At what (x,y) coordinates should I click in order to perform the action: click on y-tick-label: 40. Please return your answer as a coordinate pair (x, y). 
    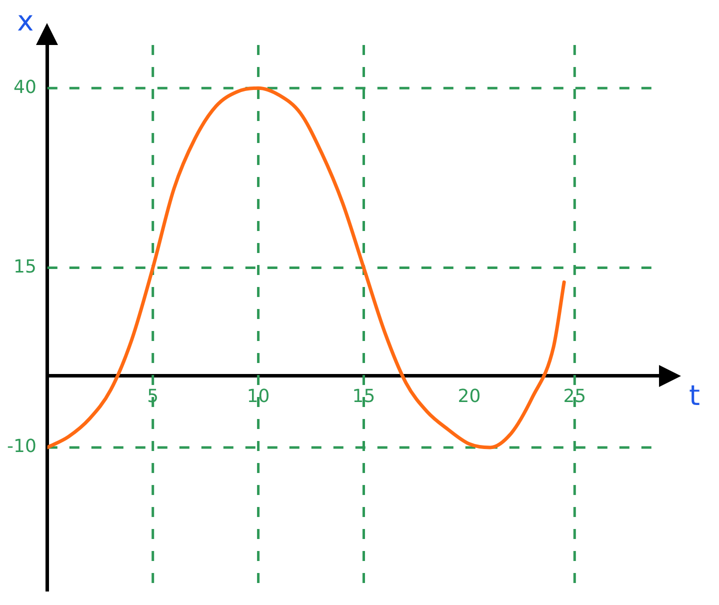
    Looking at the image, I should click on (24, 87).